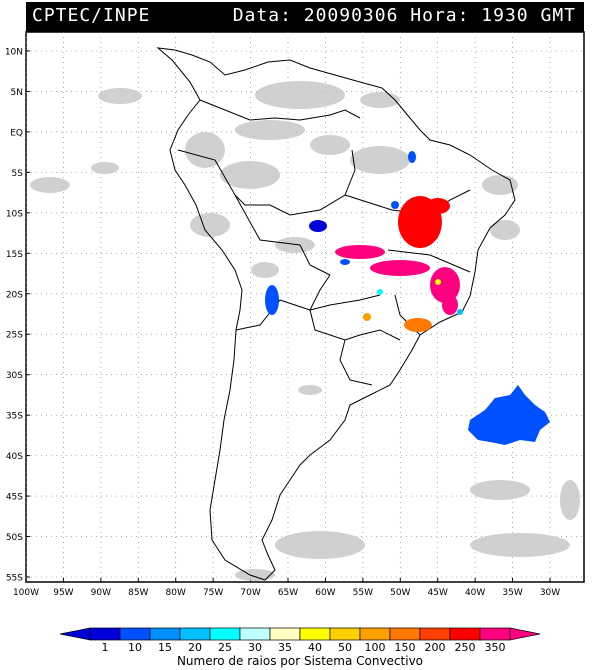  I want to click on cluster-blue-ocean, so click(509, 415).